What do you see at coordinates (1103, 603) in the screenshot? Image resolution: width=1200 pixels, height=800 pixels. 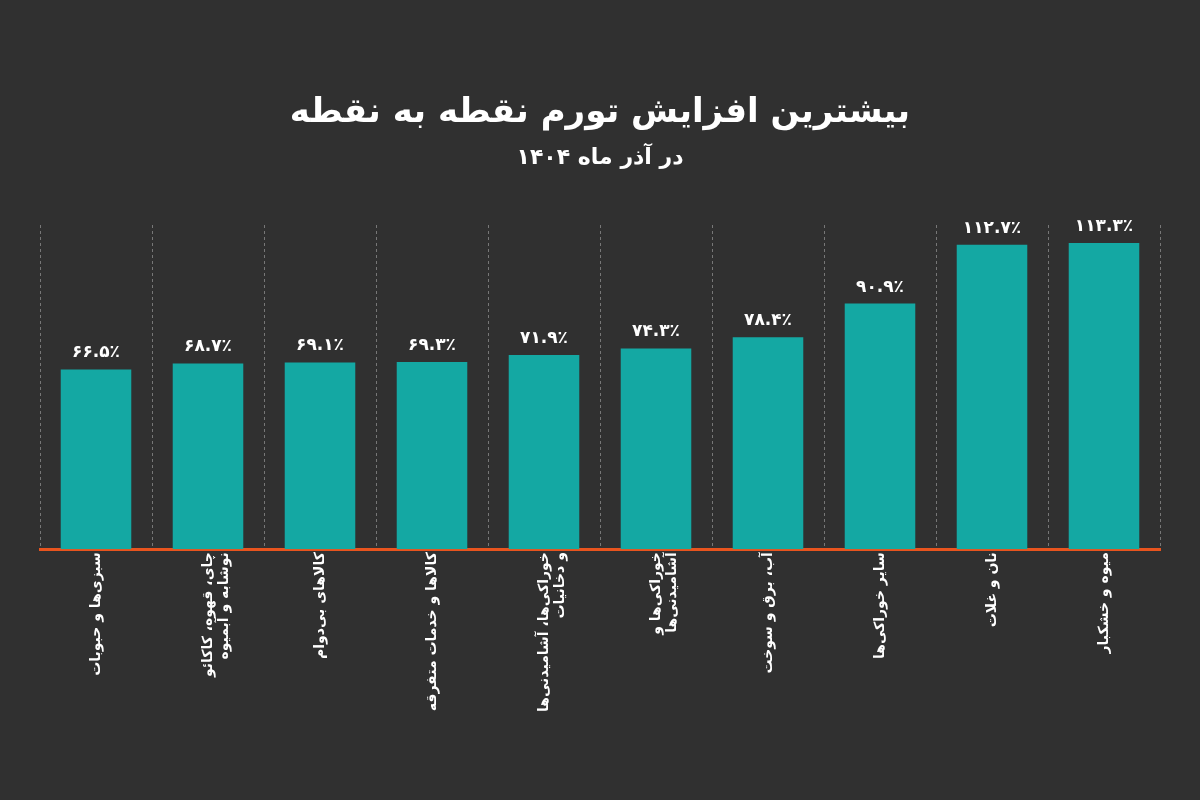 I see `x-tick-label: میوه و خشکبار` at bounding box center [1103, 603].